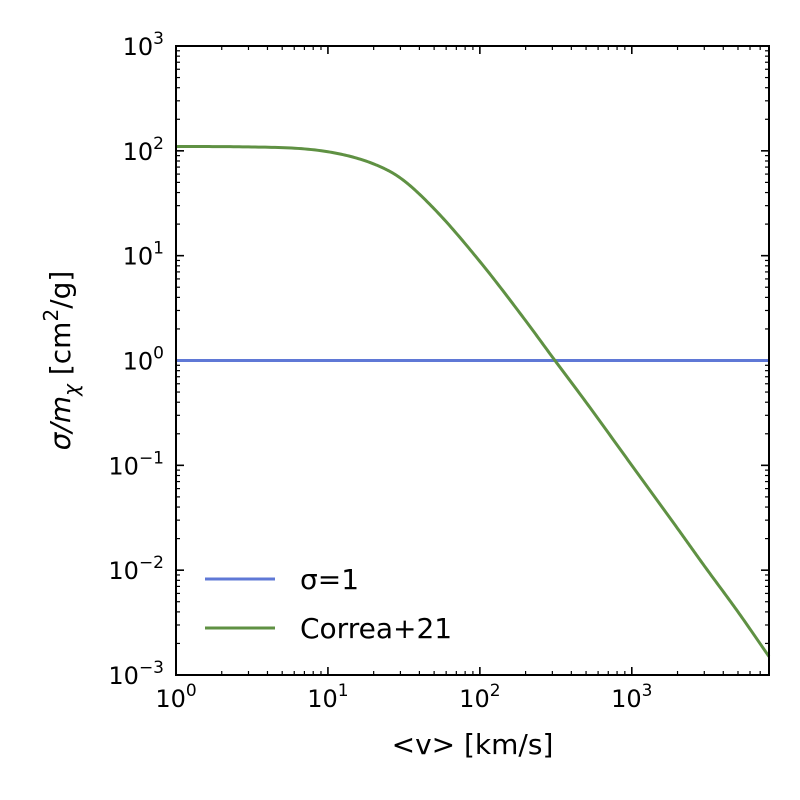 This screenshot has height=800, width=800. I want to click on x-tick-label: 10¹, so click(327, 697).